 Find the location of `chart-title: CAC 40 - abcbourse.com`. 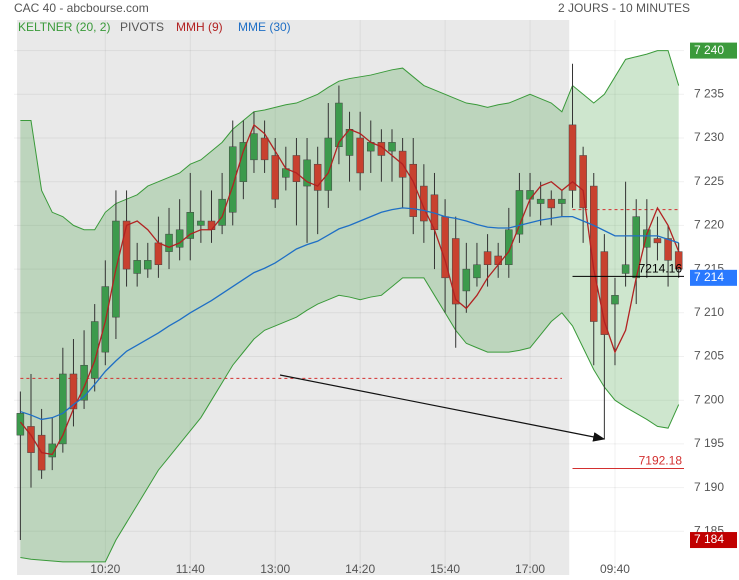

chart-title: CAC 40 - abcbourse.com is located at coordinates (81, 8).